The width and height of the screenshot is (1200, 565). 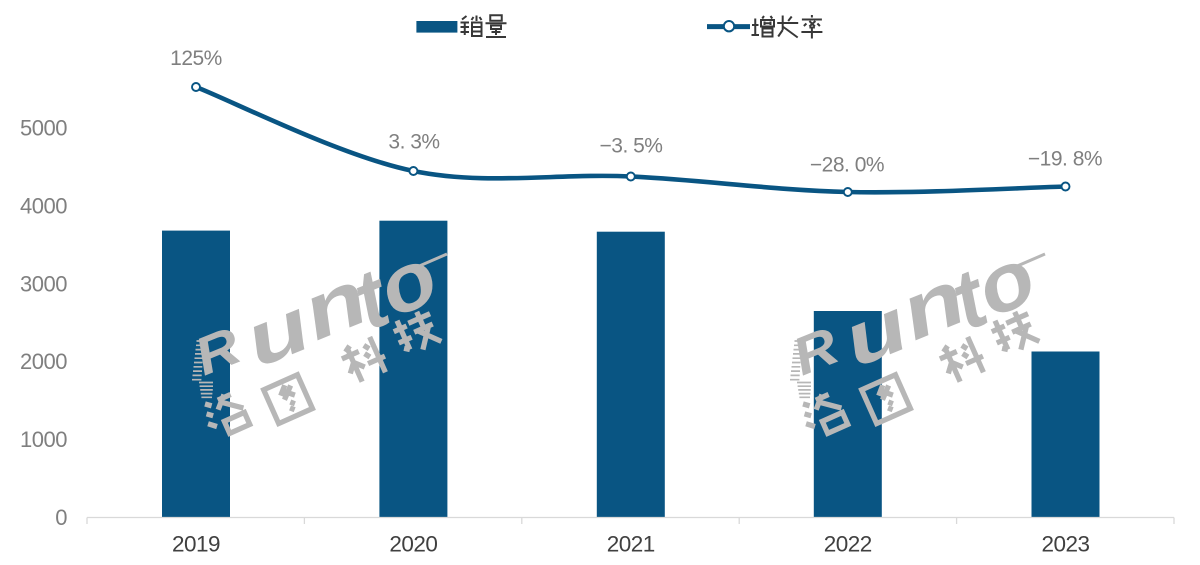 What do you see at coordinates (848, 544) in the screenshot?
I see `svg-text: 2022` at bounding box center [848, 544].